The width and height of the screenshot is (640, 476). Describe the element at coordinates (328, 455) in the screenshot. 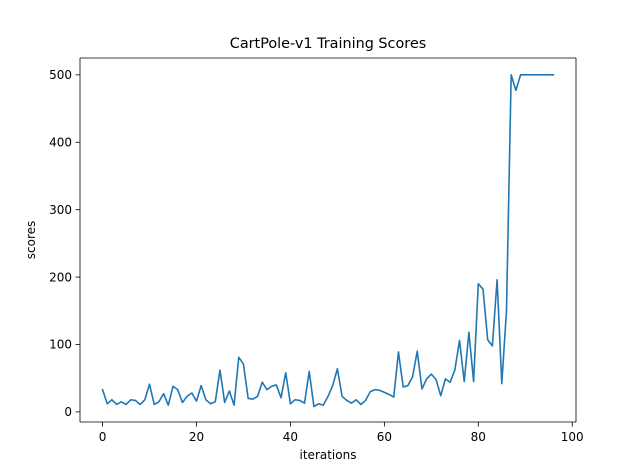

I see `x-axis-label: iterations` at that location.